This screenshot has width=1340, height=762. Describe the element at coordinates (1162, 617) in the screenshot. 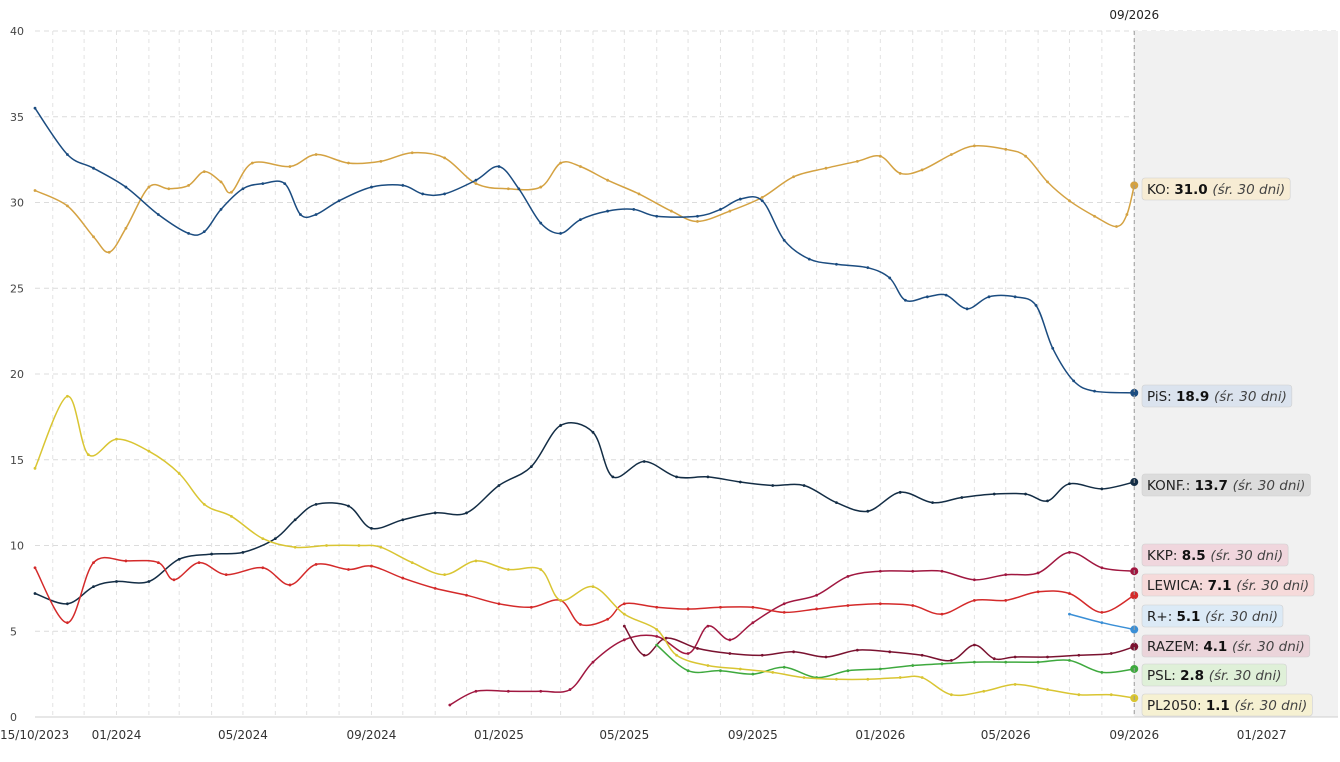

I see `series-name: R+:` at that location.